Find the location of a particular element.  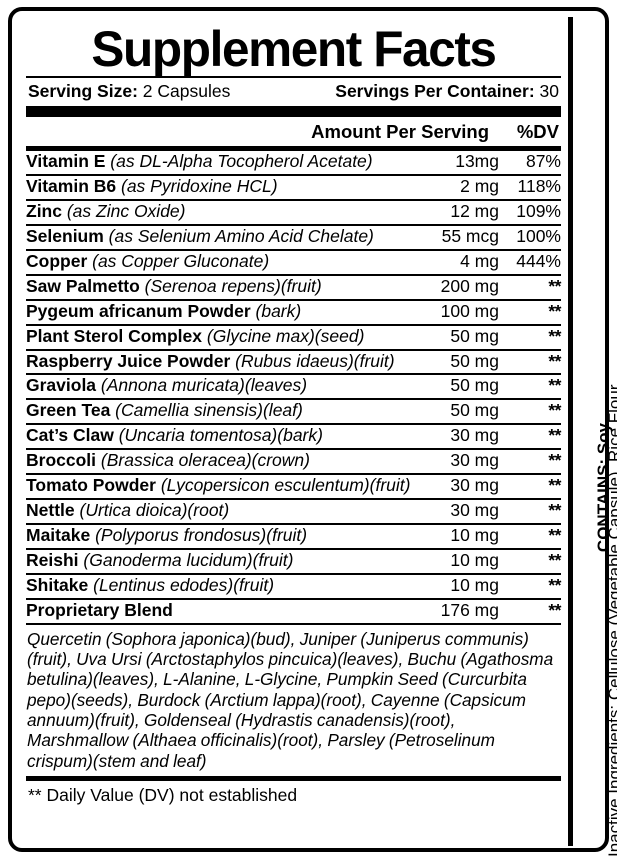

divider-above-blend-text is located at coordinates (293, 623).